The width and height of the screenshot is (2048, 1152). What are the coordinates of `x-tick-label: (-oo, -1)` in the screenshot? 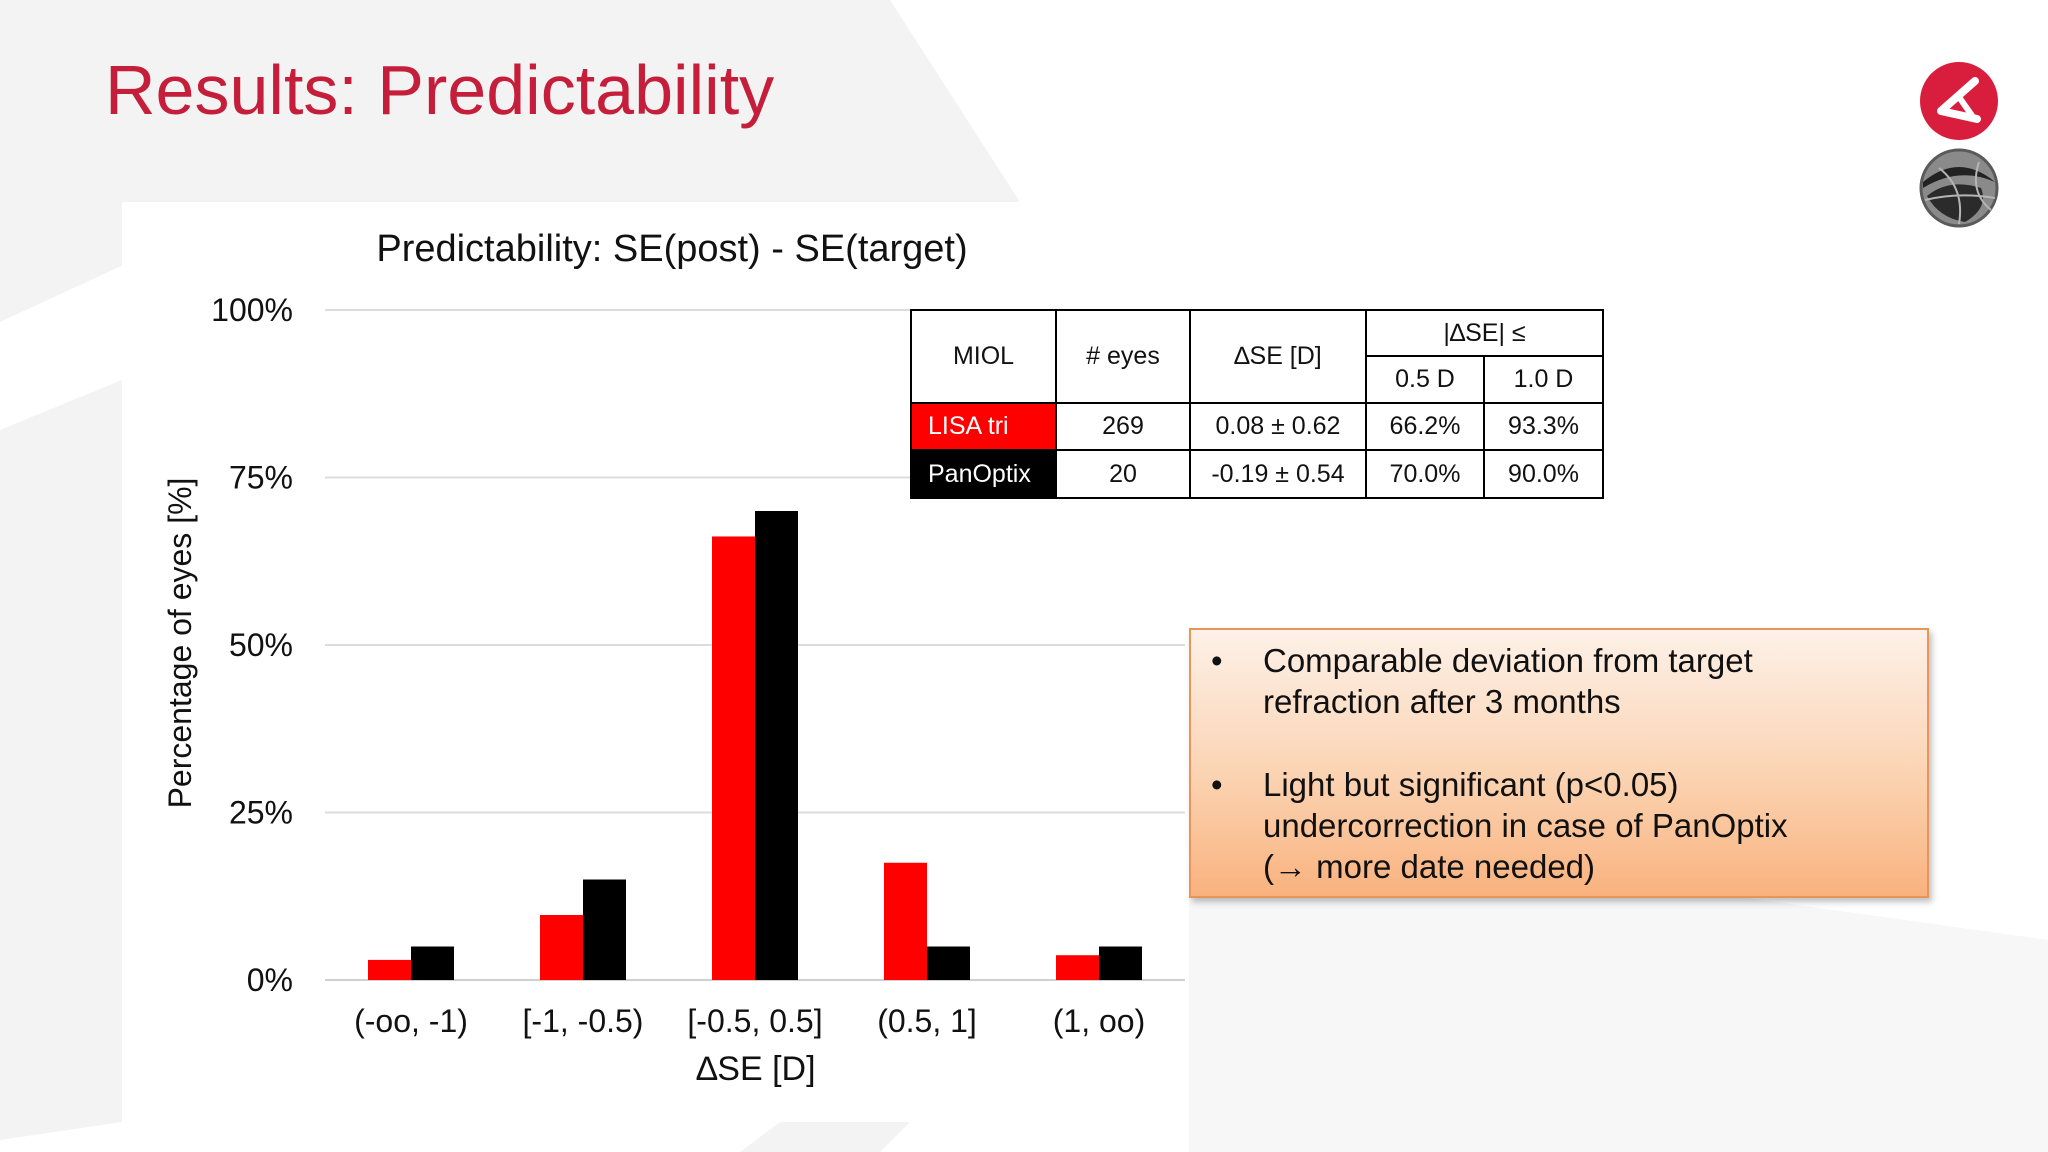 It's located at (411, 1021).